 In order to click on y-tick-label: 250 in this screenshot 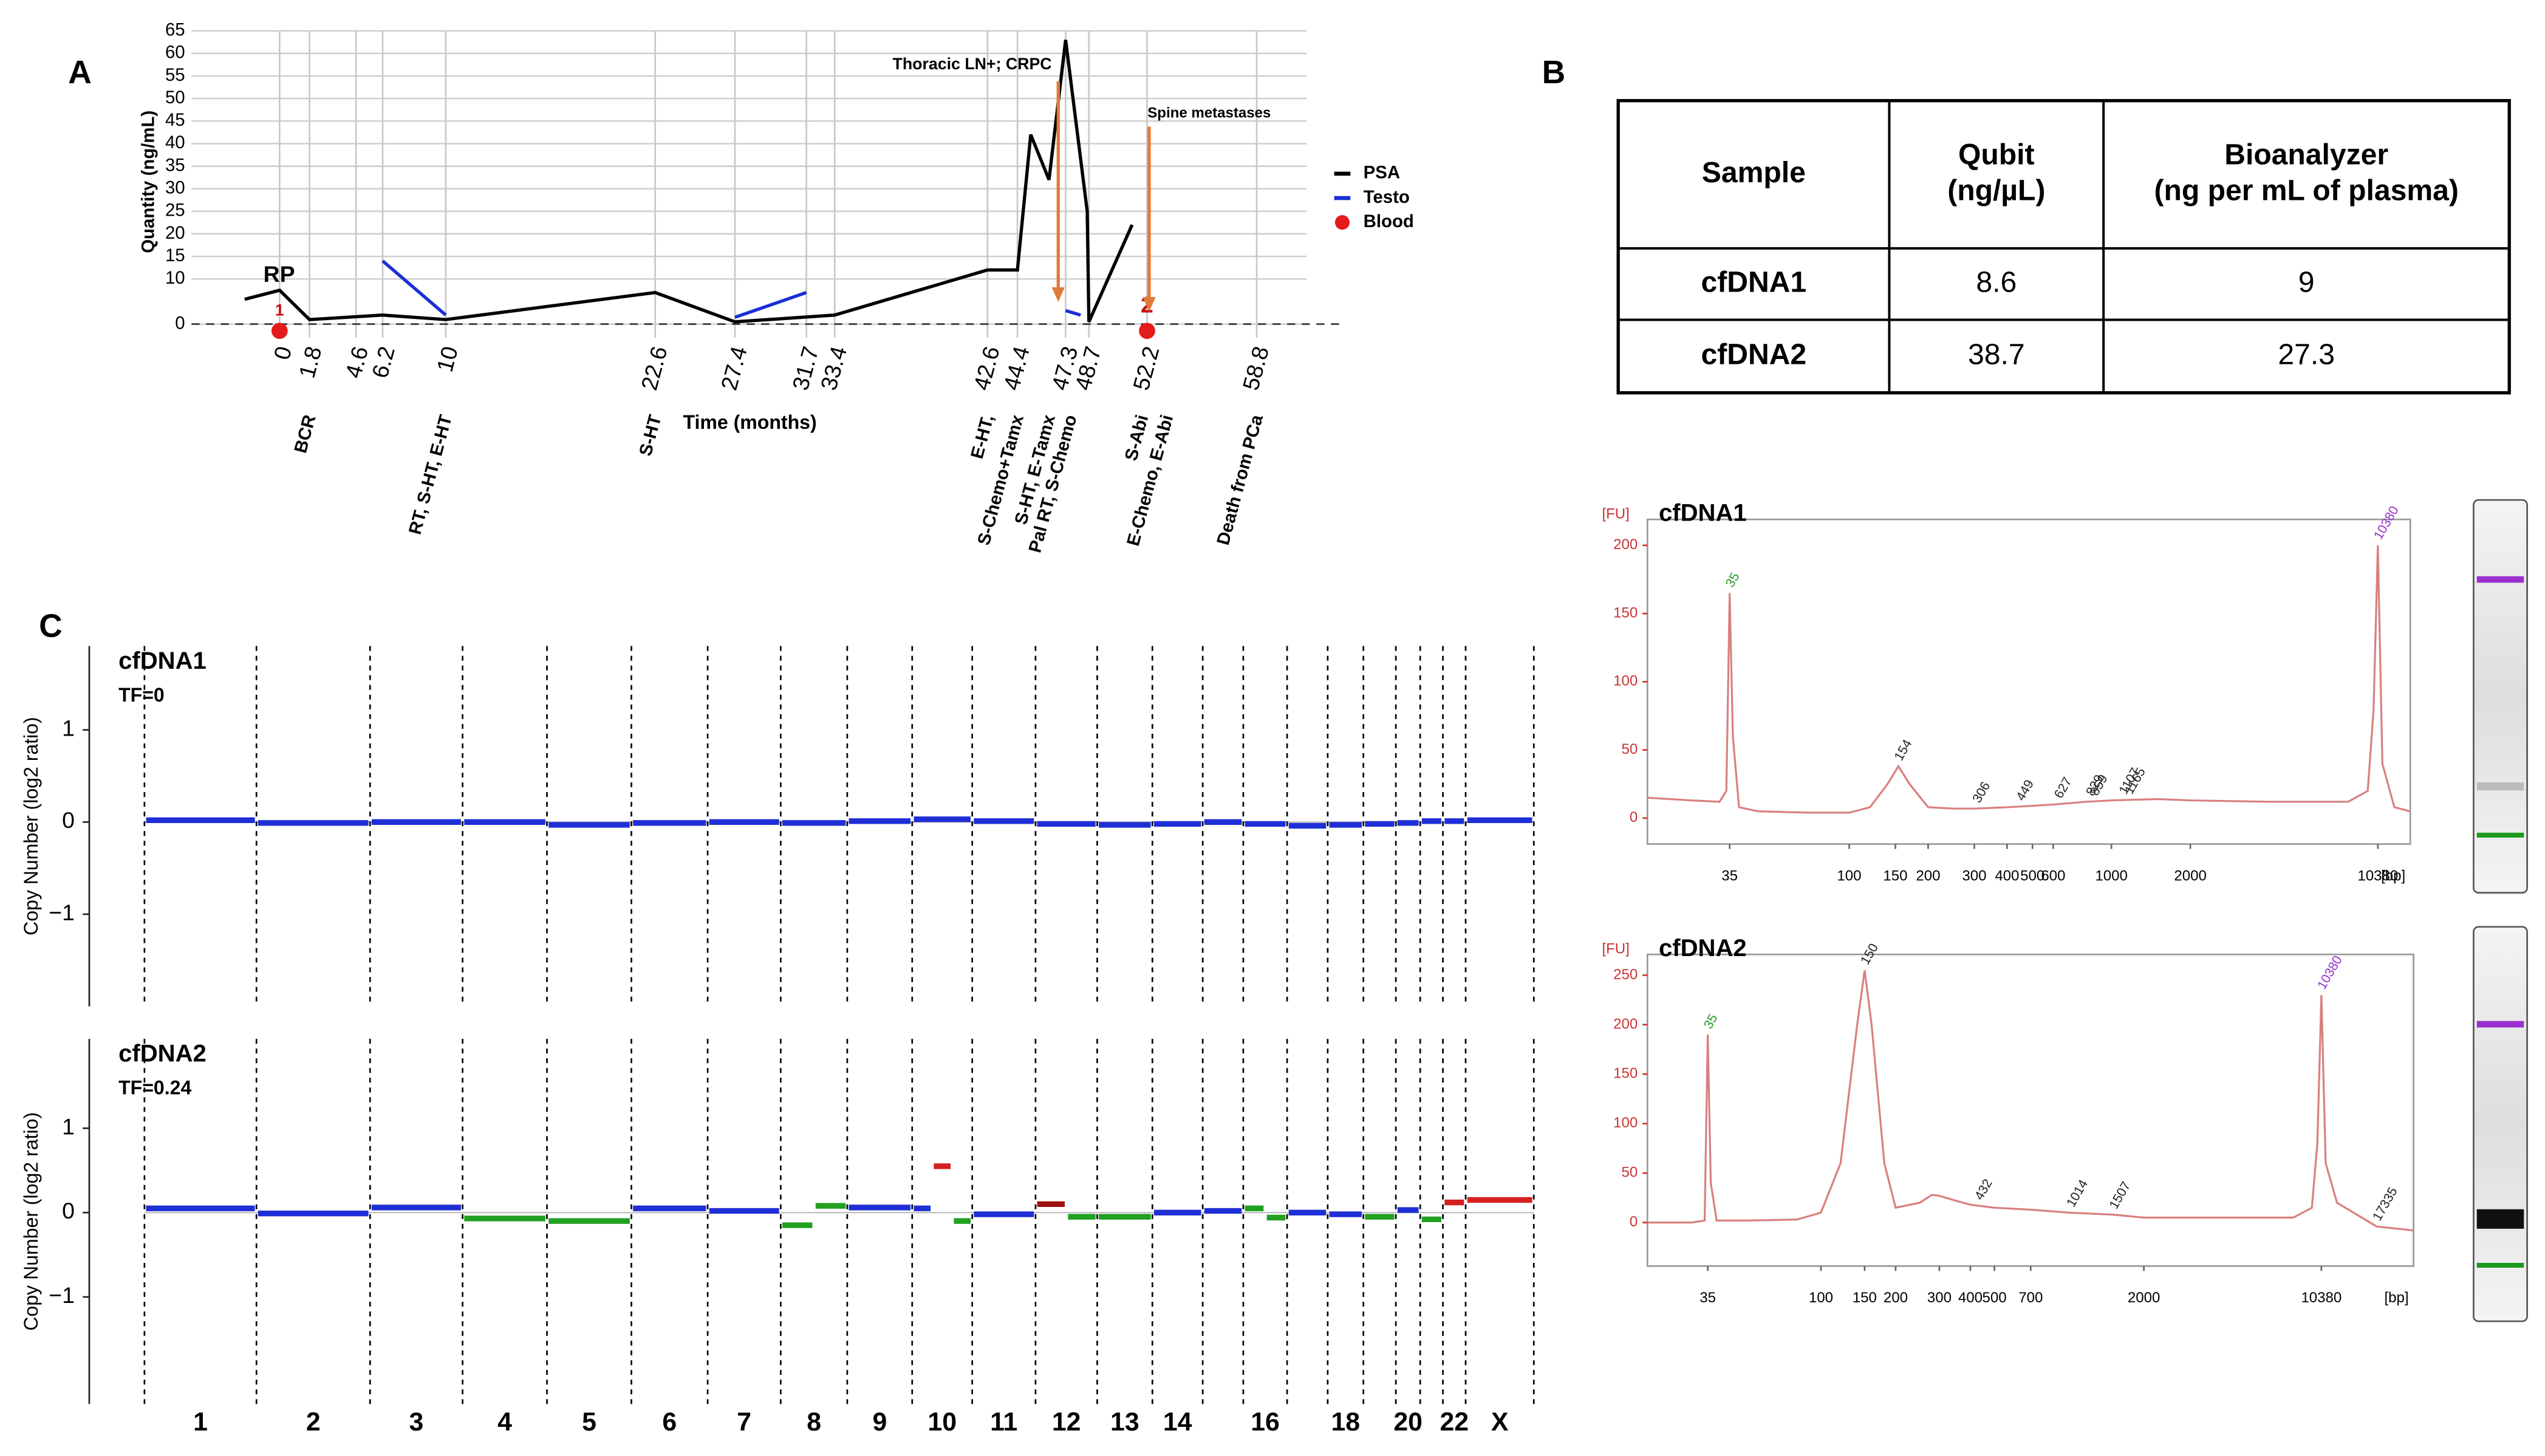, I will do `click(1625, 974)`.